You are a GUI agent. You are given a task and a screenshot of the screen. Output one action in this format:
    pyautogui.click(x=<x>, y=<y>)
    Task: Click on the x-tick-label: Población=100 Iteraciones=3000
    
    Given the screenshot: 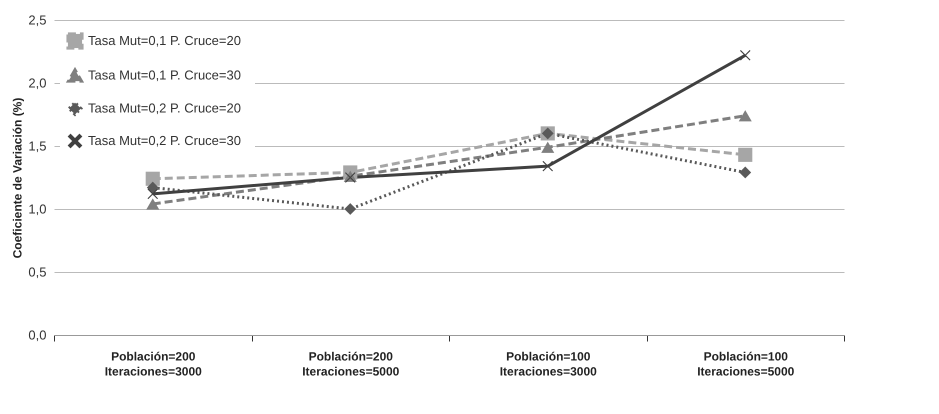 What is the action you would take?
    pyautogui.click(x=549, y=364)
    